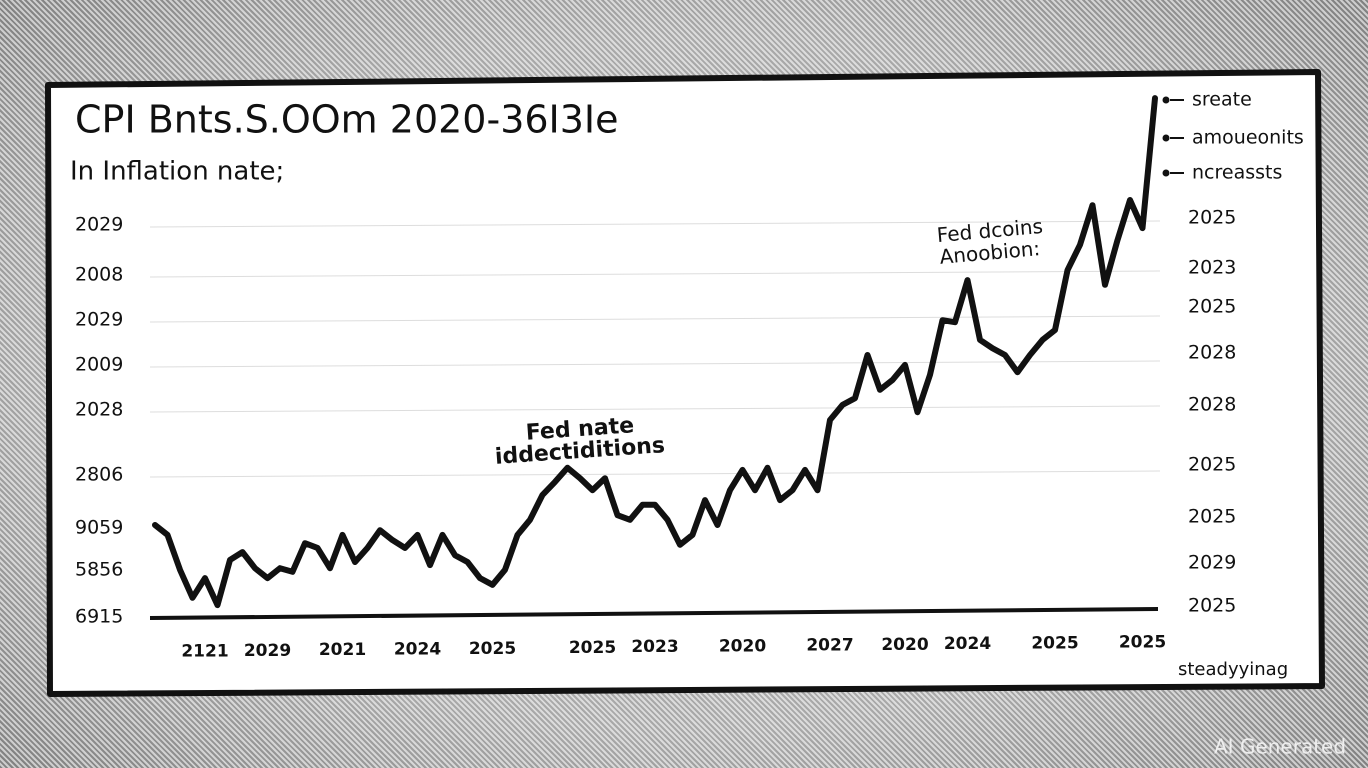 This screenshot has height=768, width=1368. Describe the element at coordinates (99, 617) in the screenshot. I see `y-axis-label: 6915` at that location.